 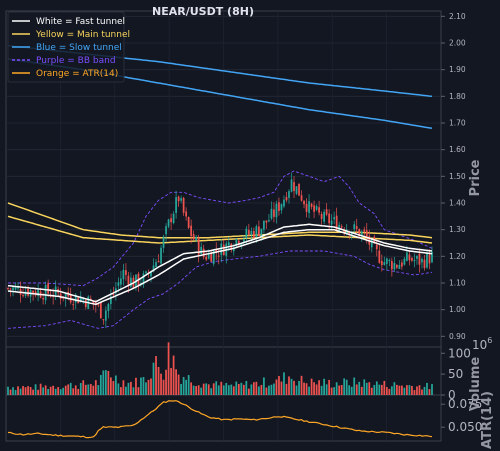 I want to click on atr-axis-ticks: 0.075 0.050, so click(x=461, y=415).